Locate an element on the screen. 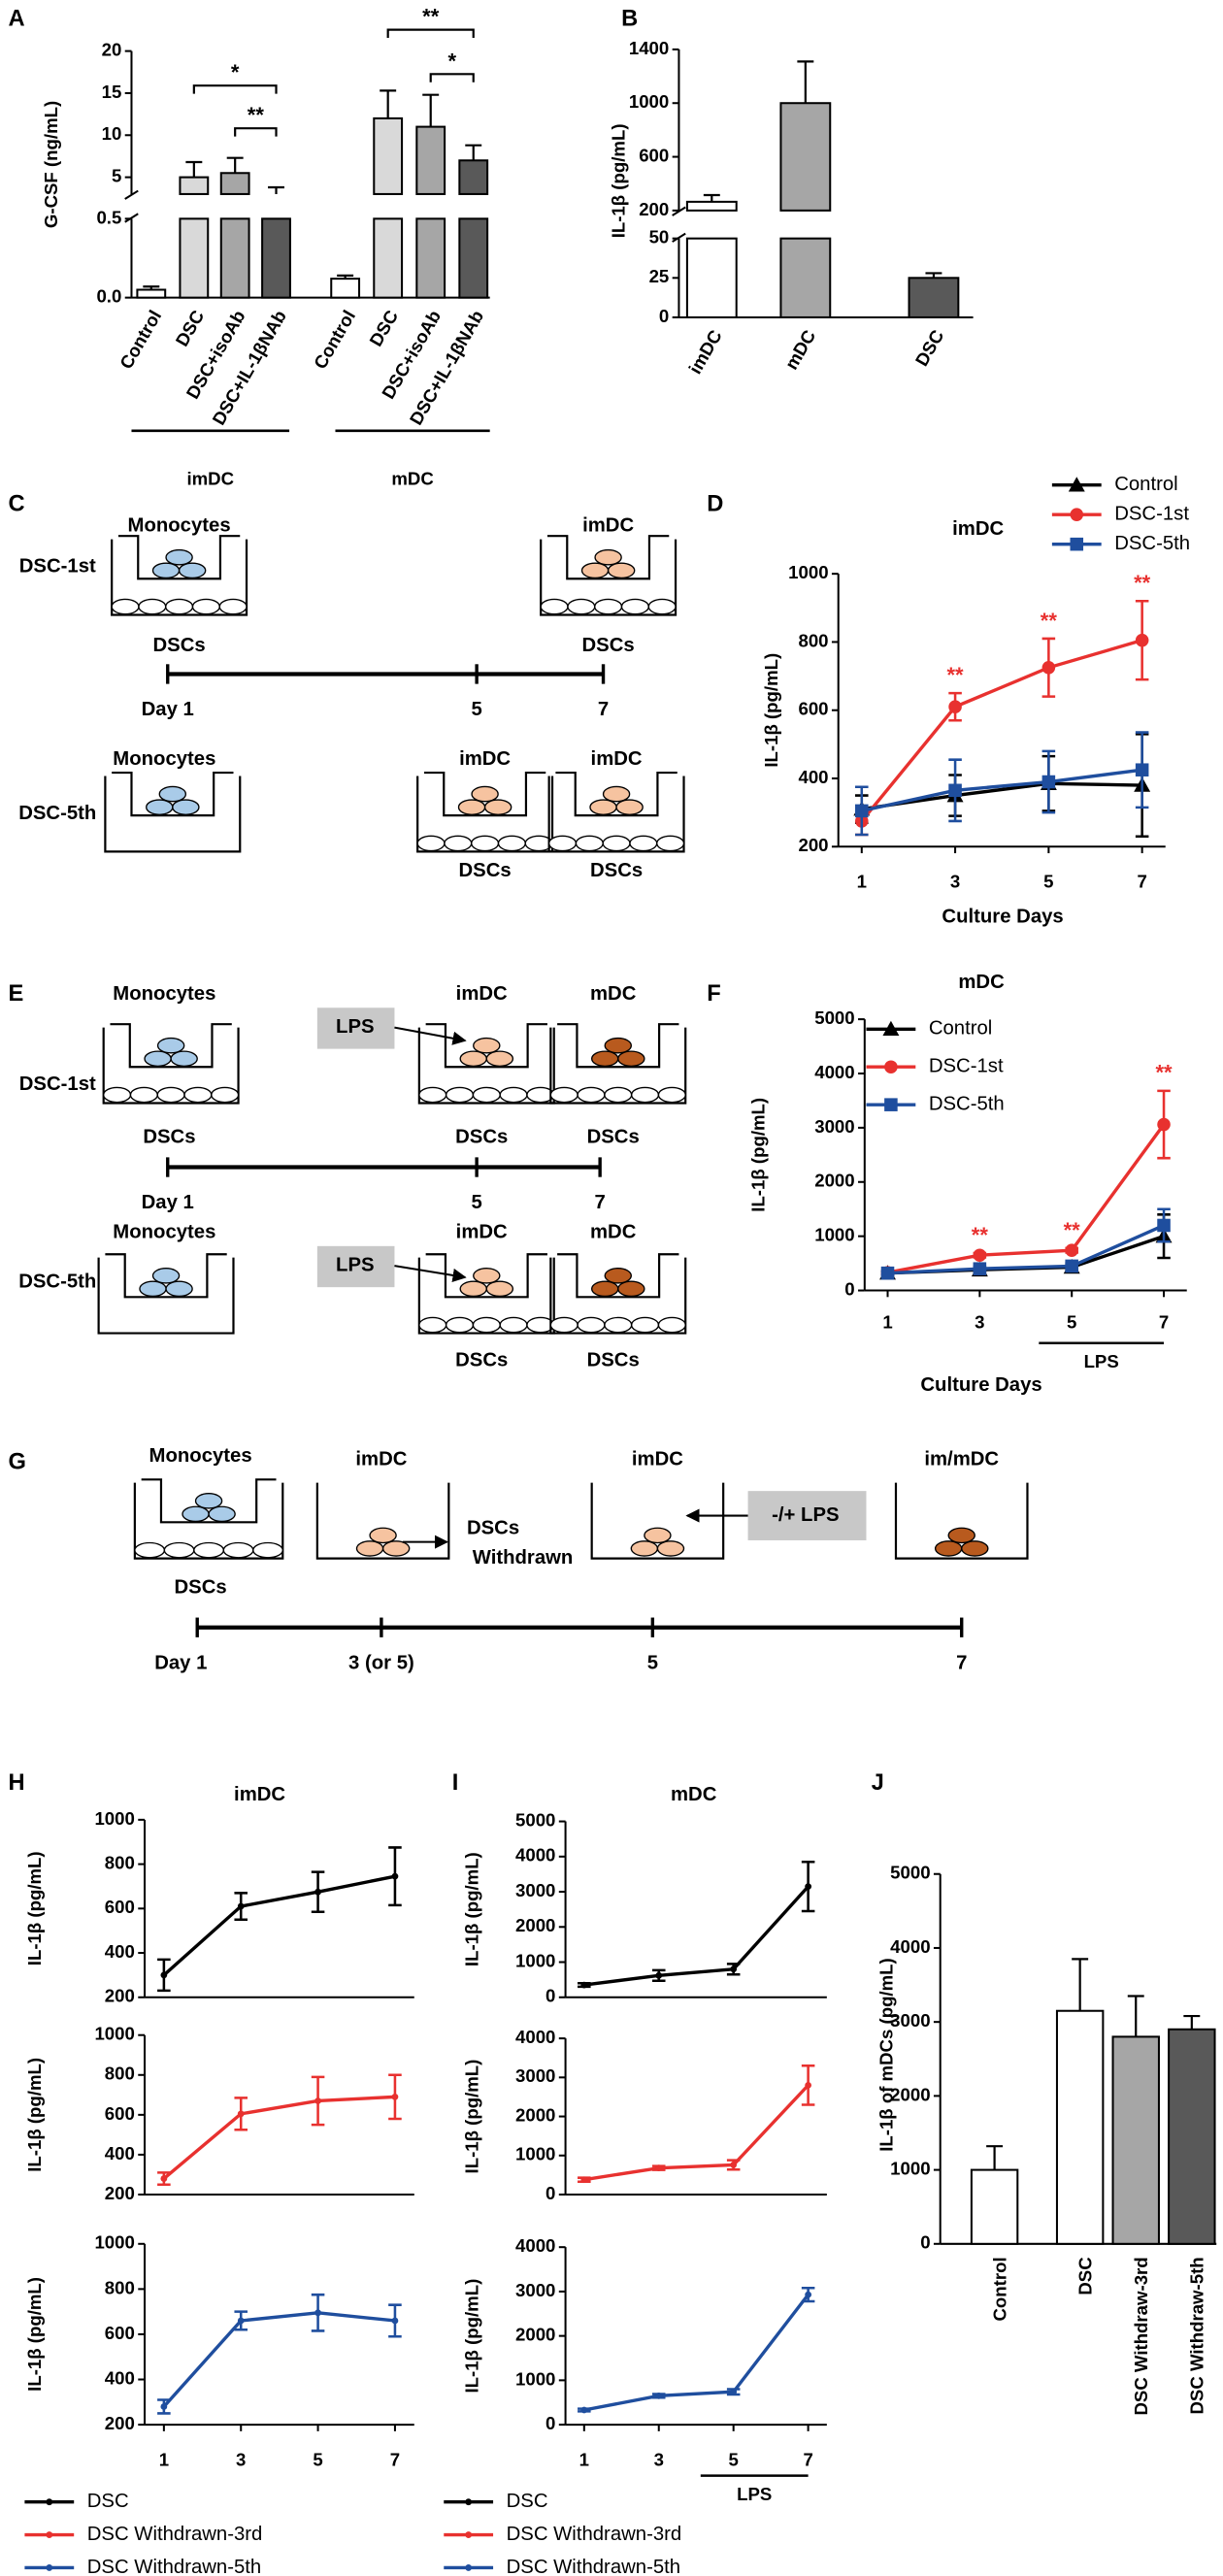  y-tick-label: 50 is located at coordinates (659, 238).